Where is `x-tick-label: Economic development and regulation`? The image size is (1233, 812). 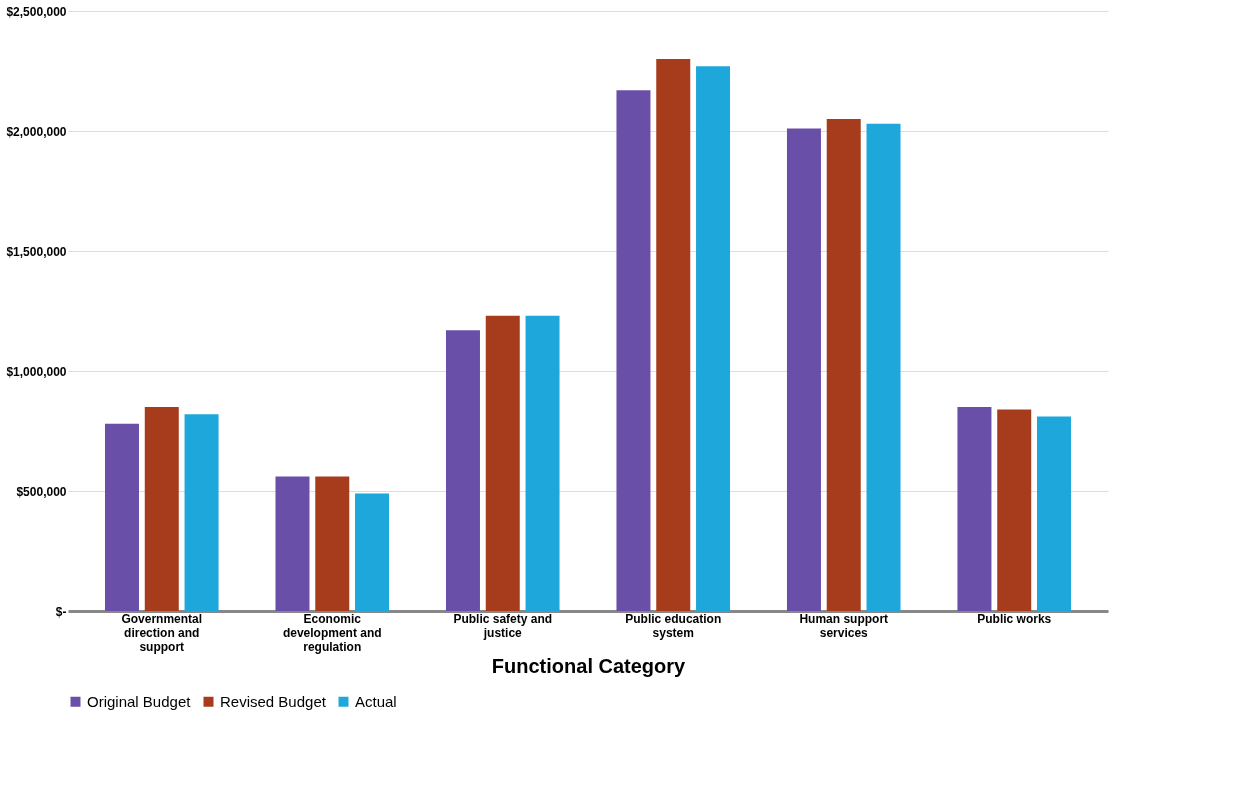
x-tick-label: Economic development and regulation is located at coordinates (332, 632).